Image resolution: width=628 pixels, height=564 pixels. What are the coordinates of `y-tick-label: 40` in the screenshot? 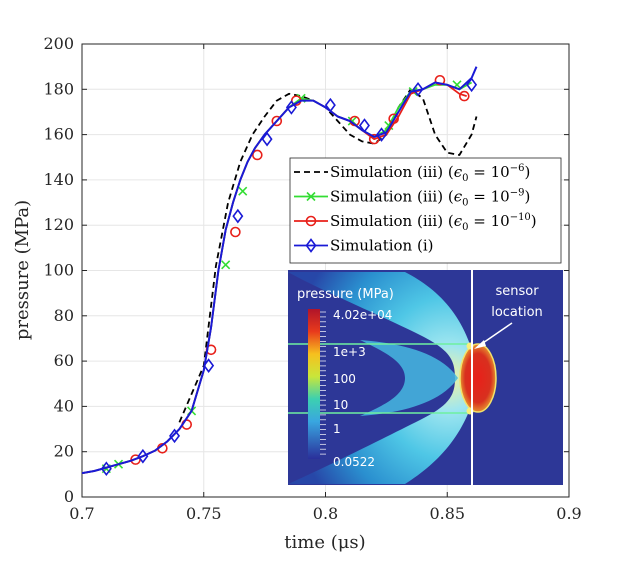 It's located at (64, 405).